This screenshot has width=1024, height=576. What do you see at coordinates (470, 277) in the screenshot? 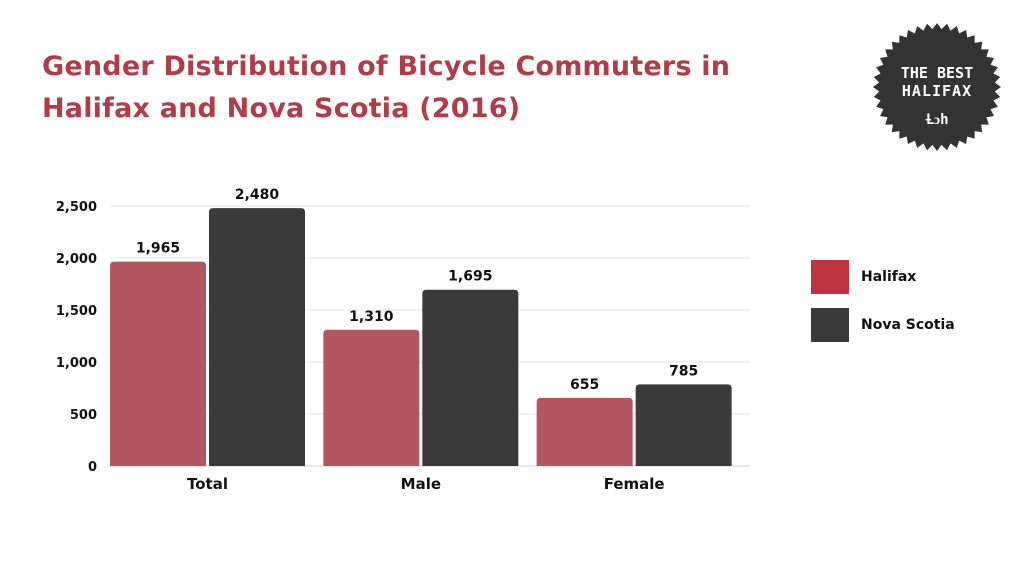
I see `data-label-nova-scotia-male: 1,695` at bounding box center [470, 277].